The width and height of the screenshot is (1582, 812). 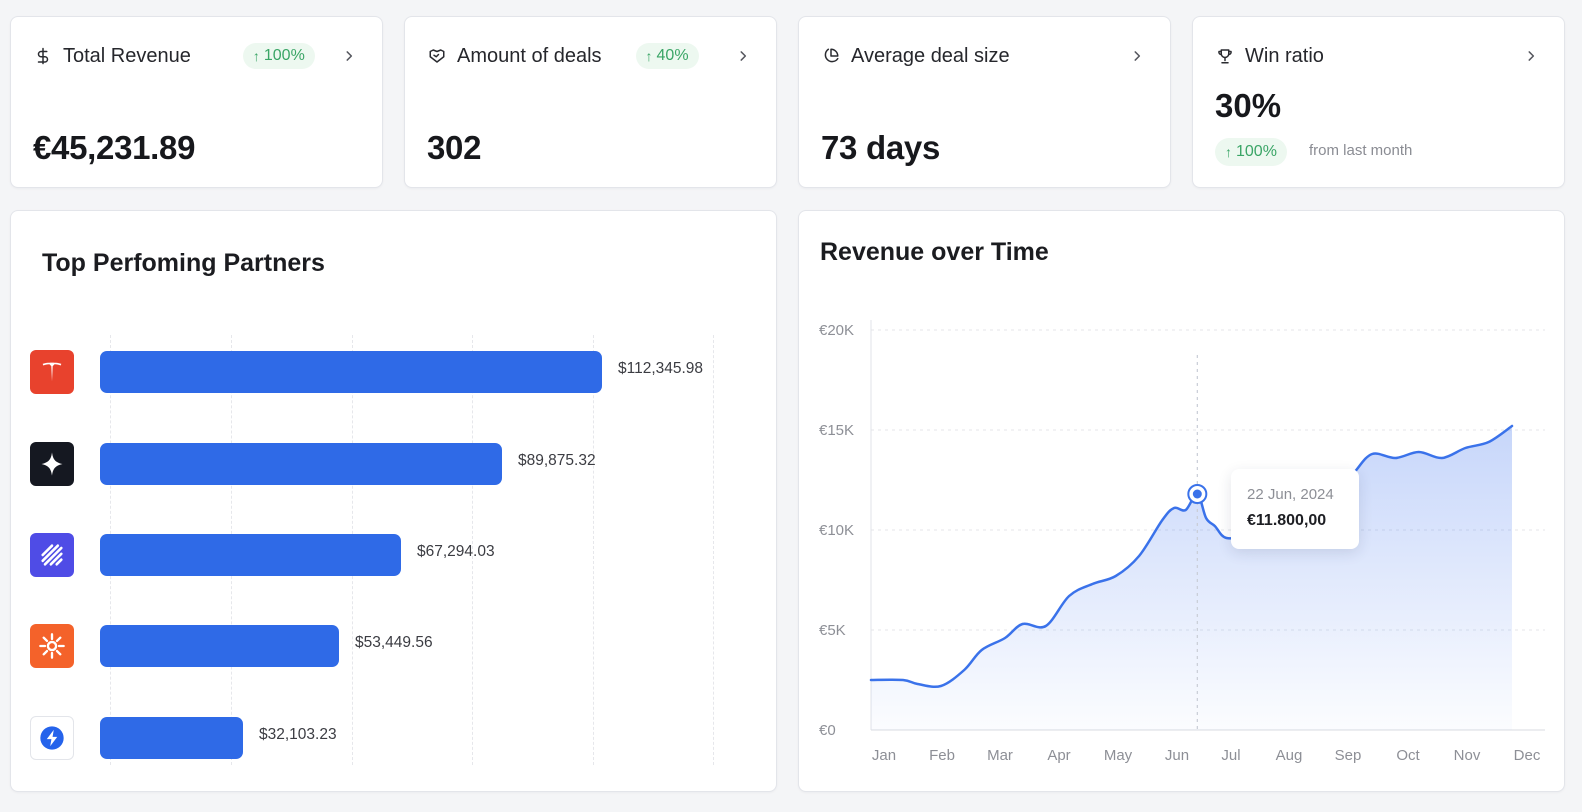 I want to click on x-tick-label: May, so click(x=1118, y=755).